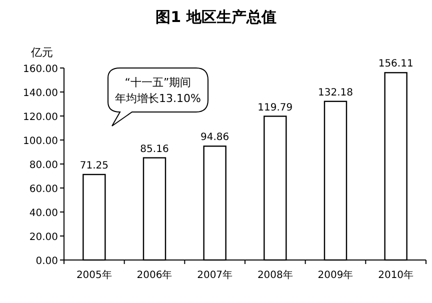  Describe the element at coordinates (154, 275) in the screenshot. I see `x-tick-label: 2006年` at that location.